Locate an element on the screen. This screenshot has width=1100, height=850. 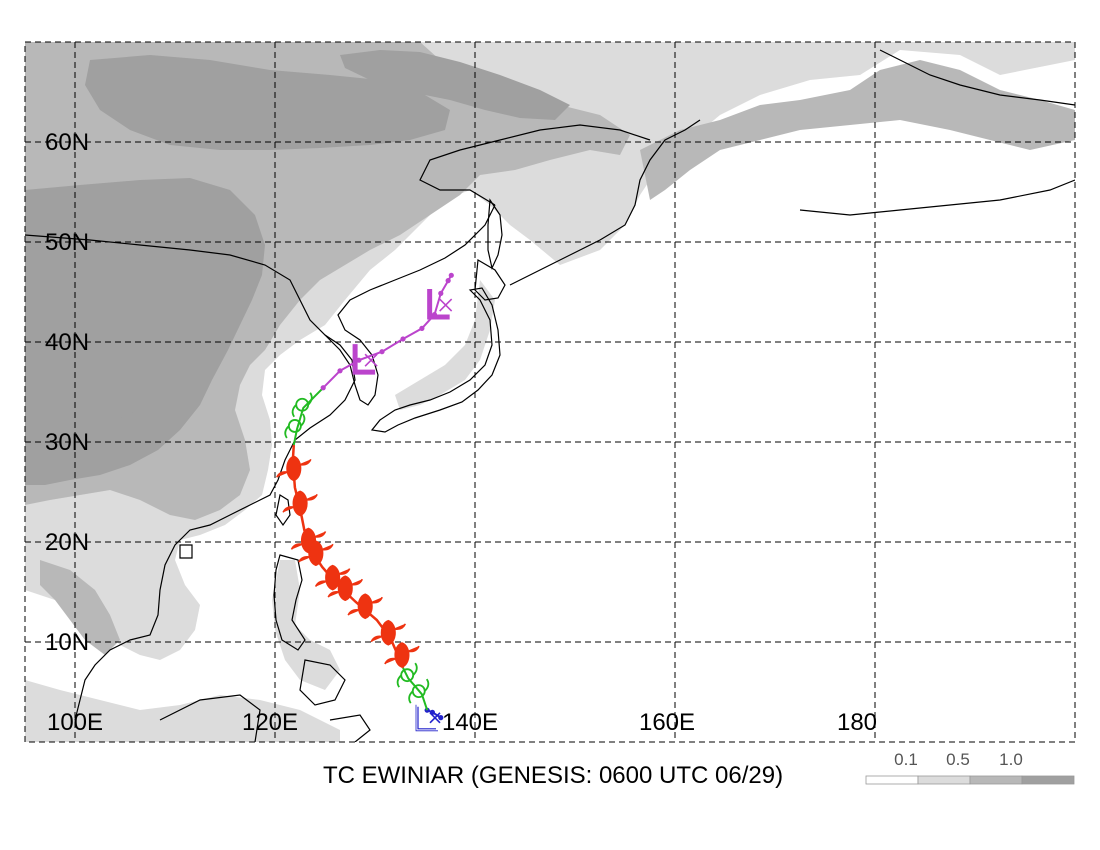
coastline-alaska is located at coordinates (937, 132).